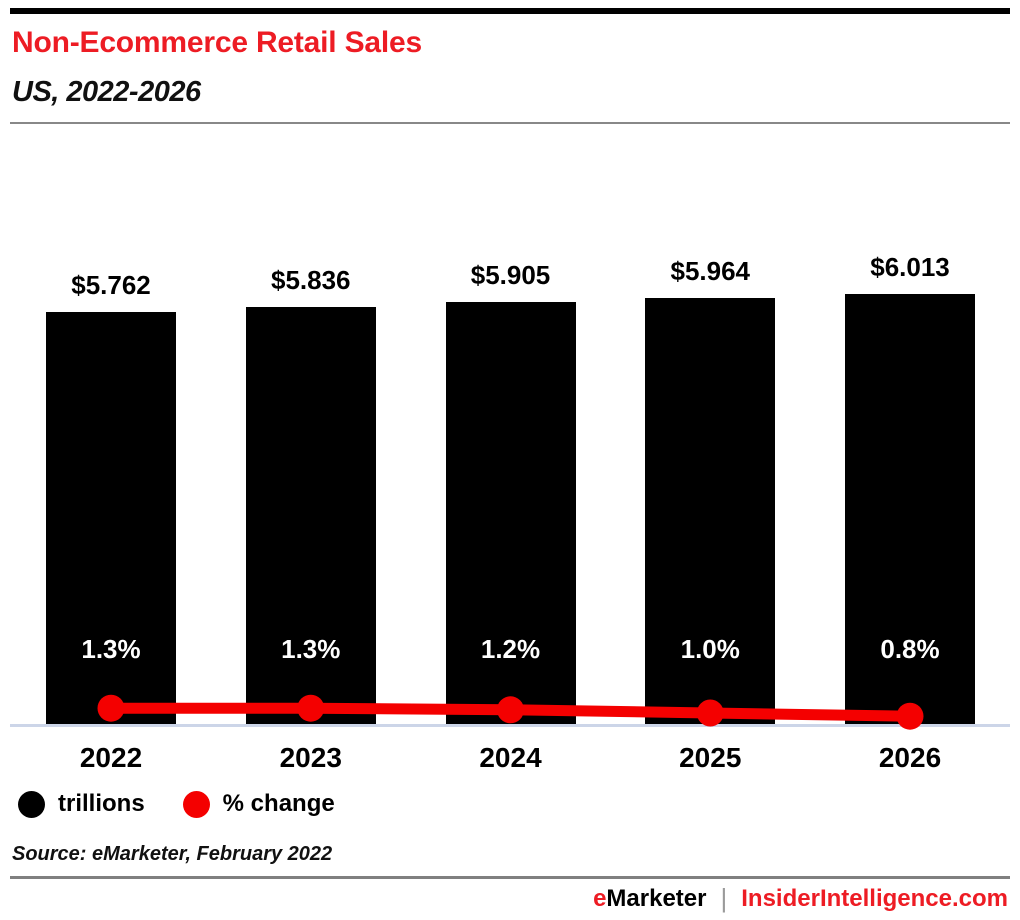 Image resolution: width=1020 pixels, height=920 pixels. What do you see at coordinates (111, 757) in the screenshot?
I see `x-axis-label-2022: 2022` at bounding box center [111, 757].